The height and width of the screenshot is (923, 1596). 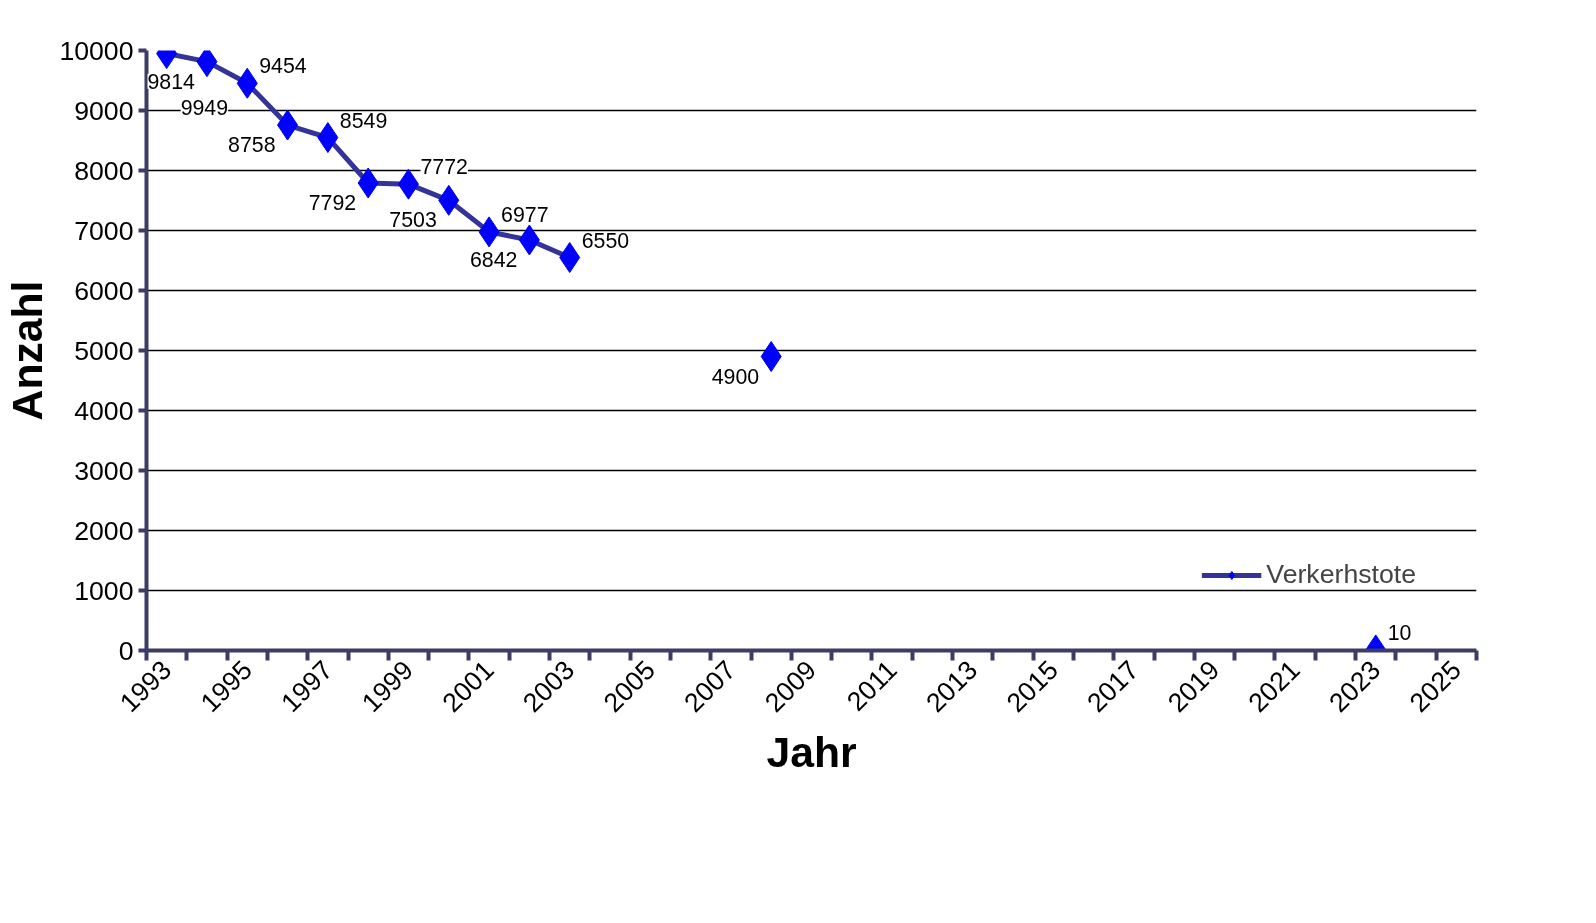 I want to click on x-axis-title: Jahr, so click(x=811, y=752).